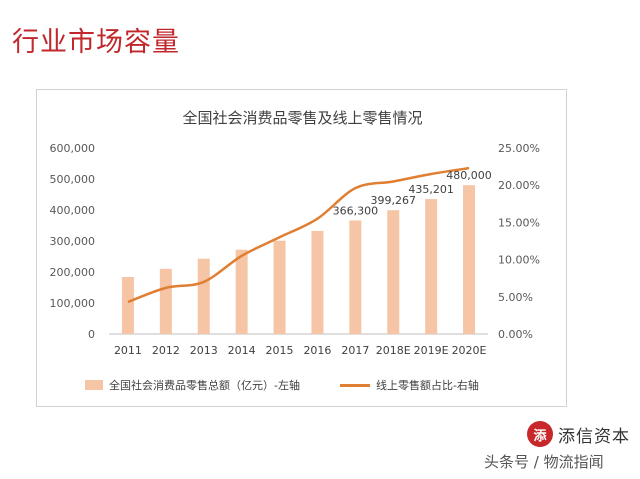 The width and height of the screenshot is (640, 479). Describe the element at coordinates (204, 385) in the screenshot. I see `legend-bar-label: 全国社会消费品零售总额（亿元）-左轴` at that location.